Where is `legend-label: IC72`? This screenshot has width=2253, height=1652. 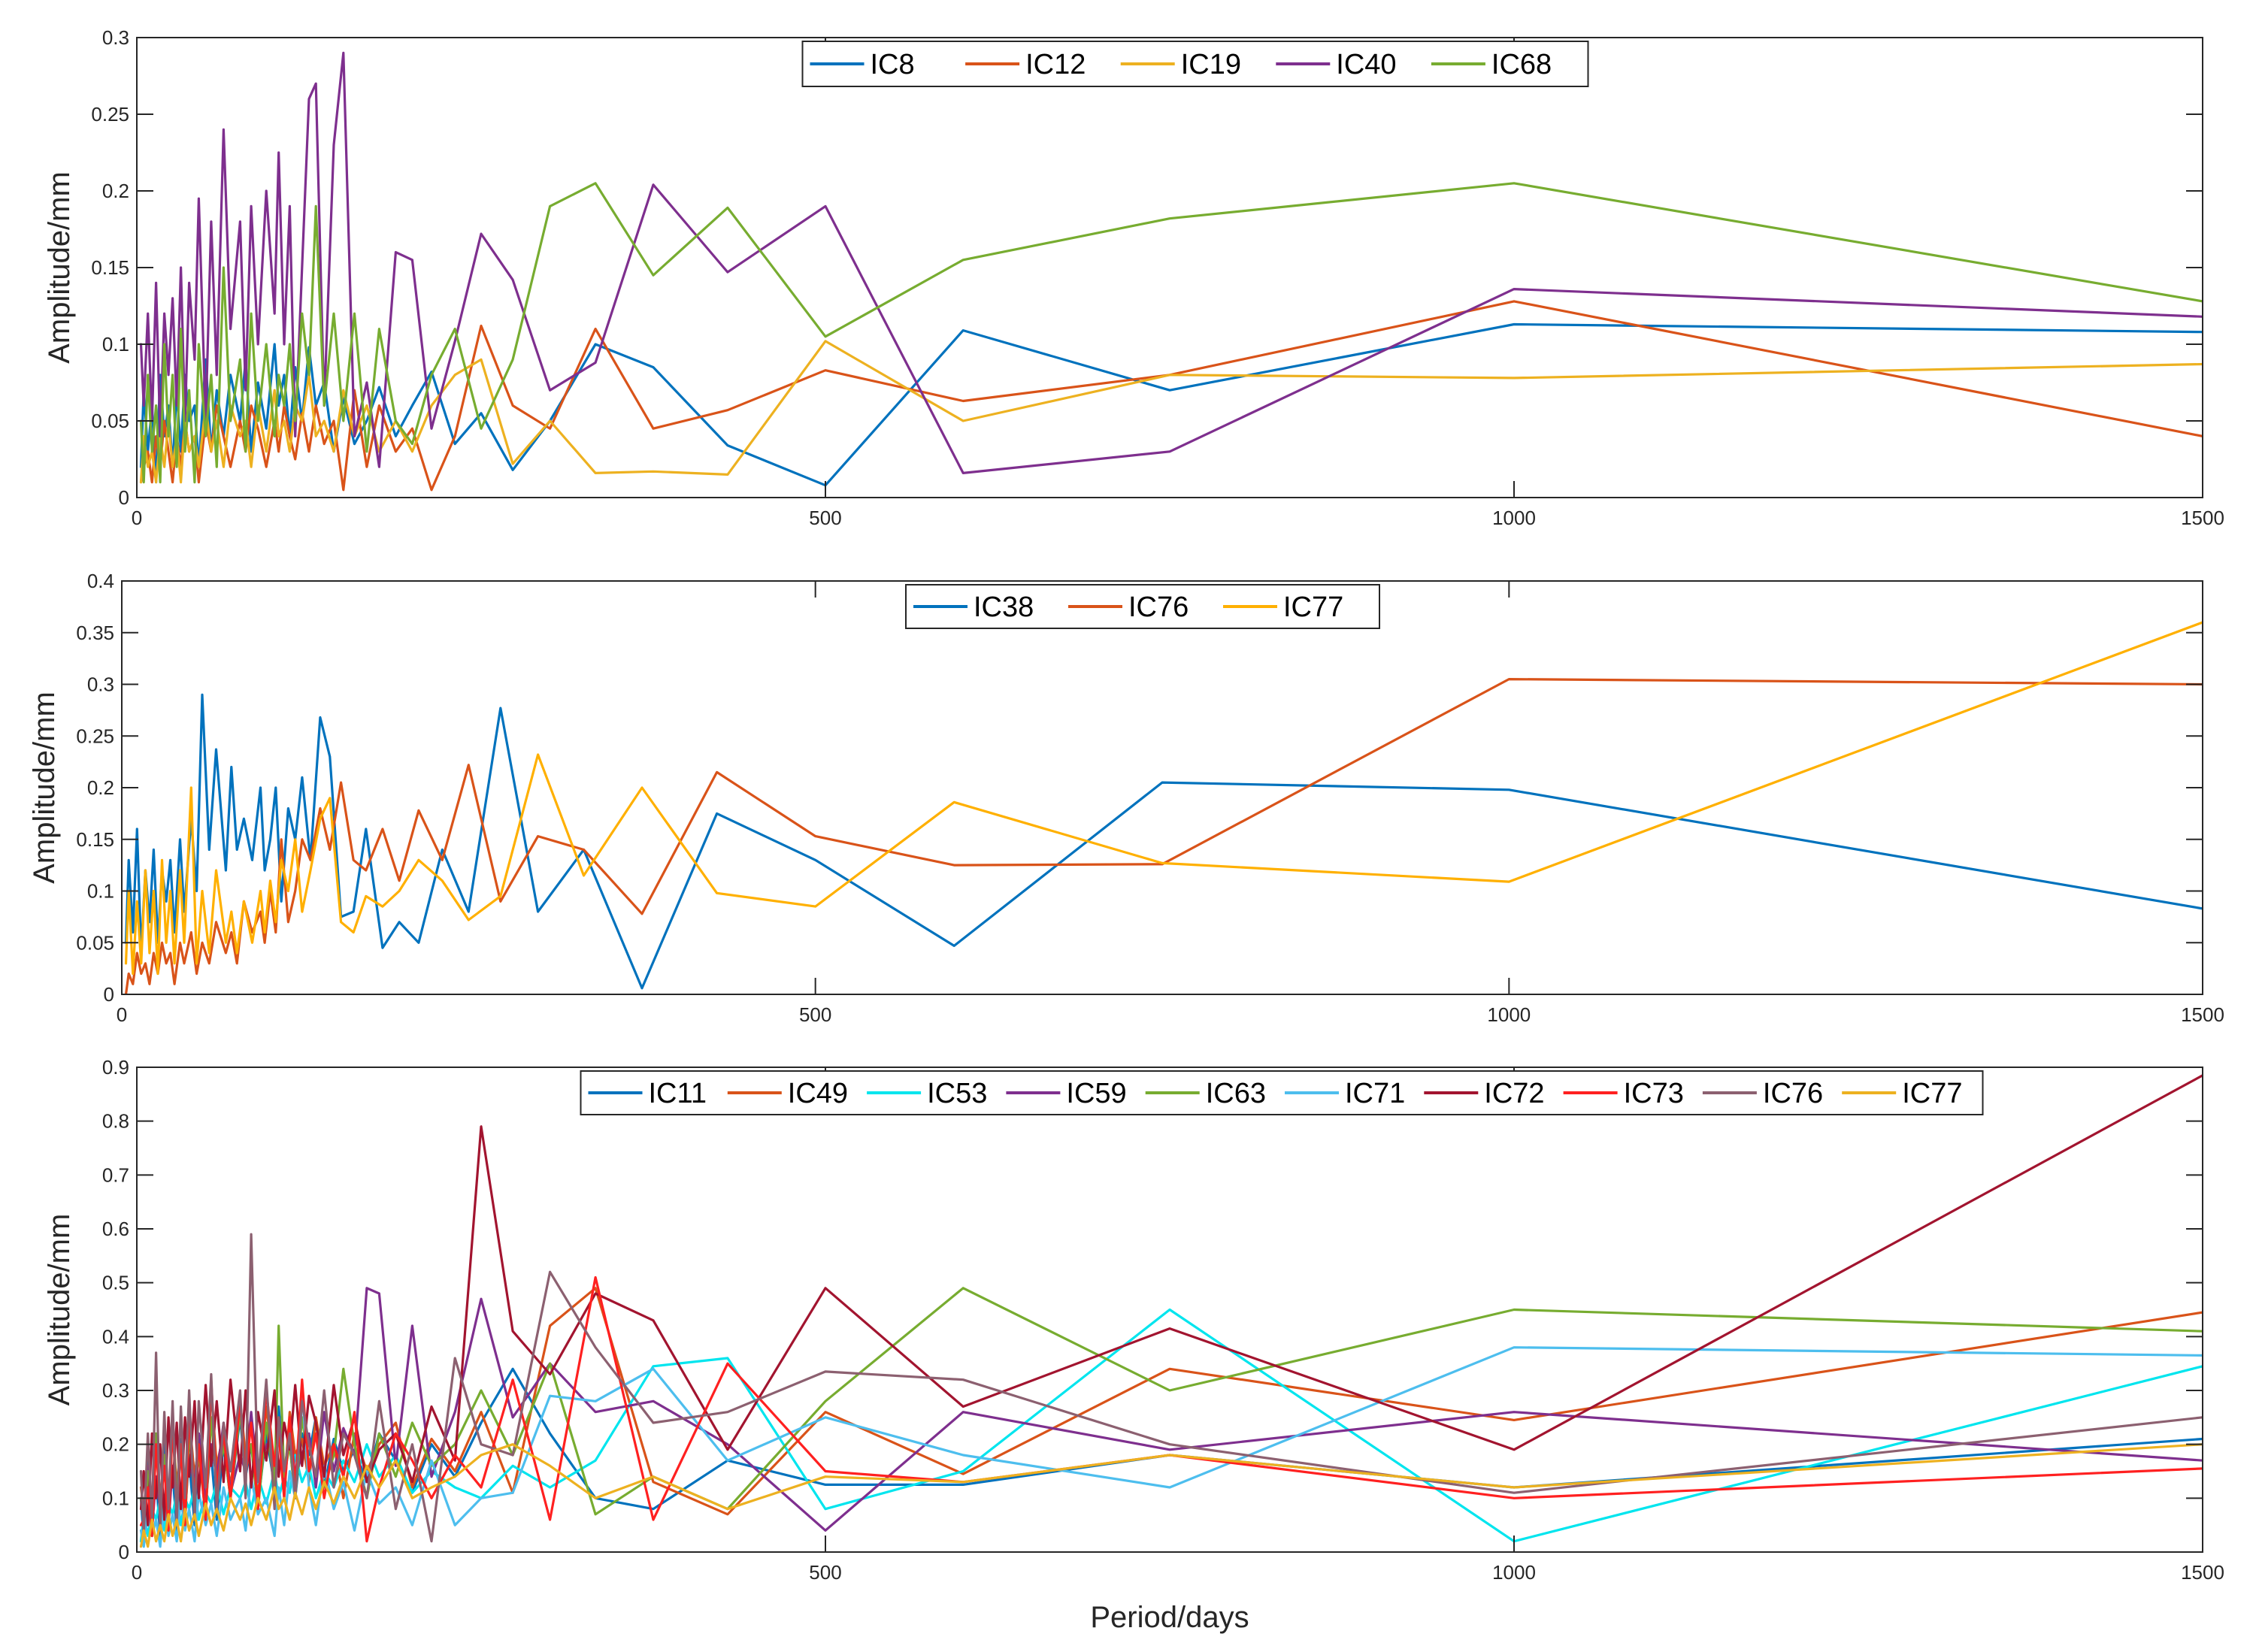 legend-label: IC72 is located at coordinates (1514, 1093).